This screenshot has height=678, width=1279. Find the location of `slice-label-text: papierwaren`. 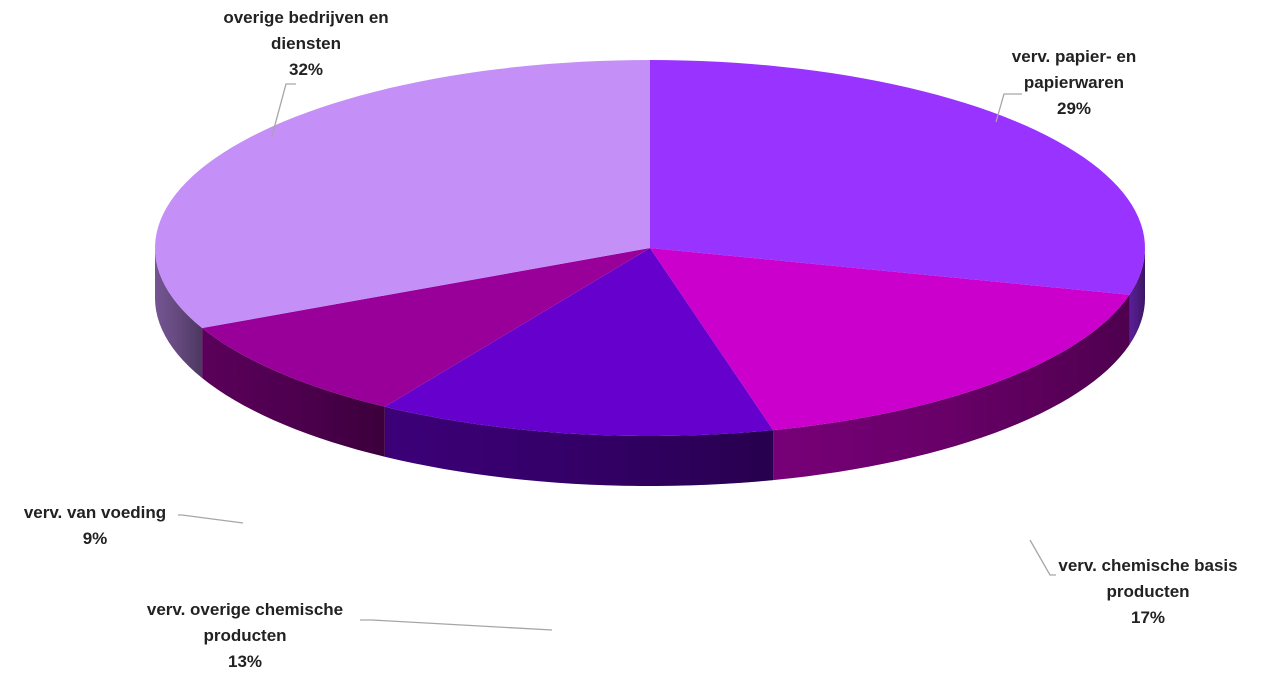

slice-label-text: papierwaren is located at coordinates (1074, 82).